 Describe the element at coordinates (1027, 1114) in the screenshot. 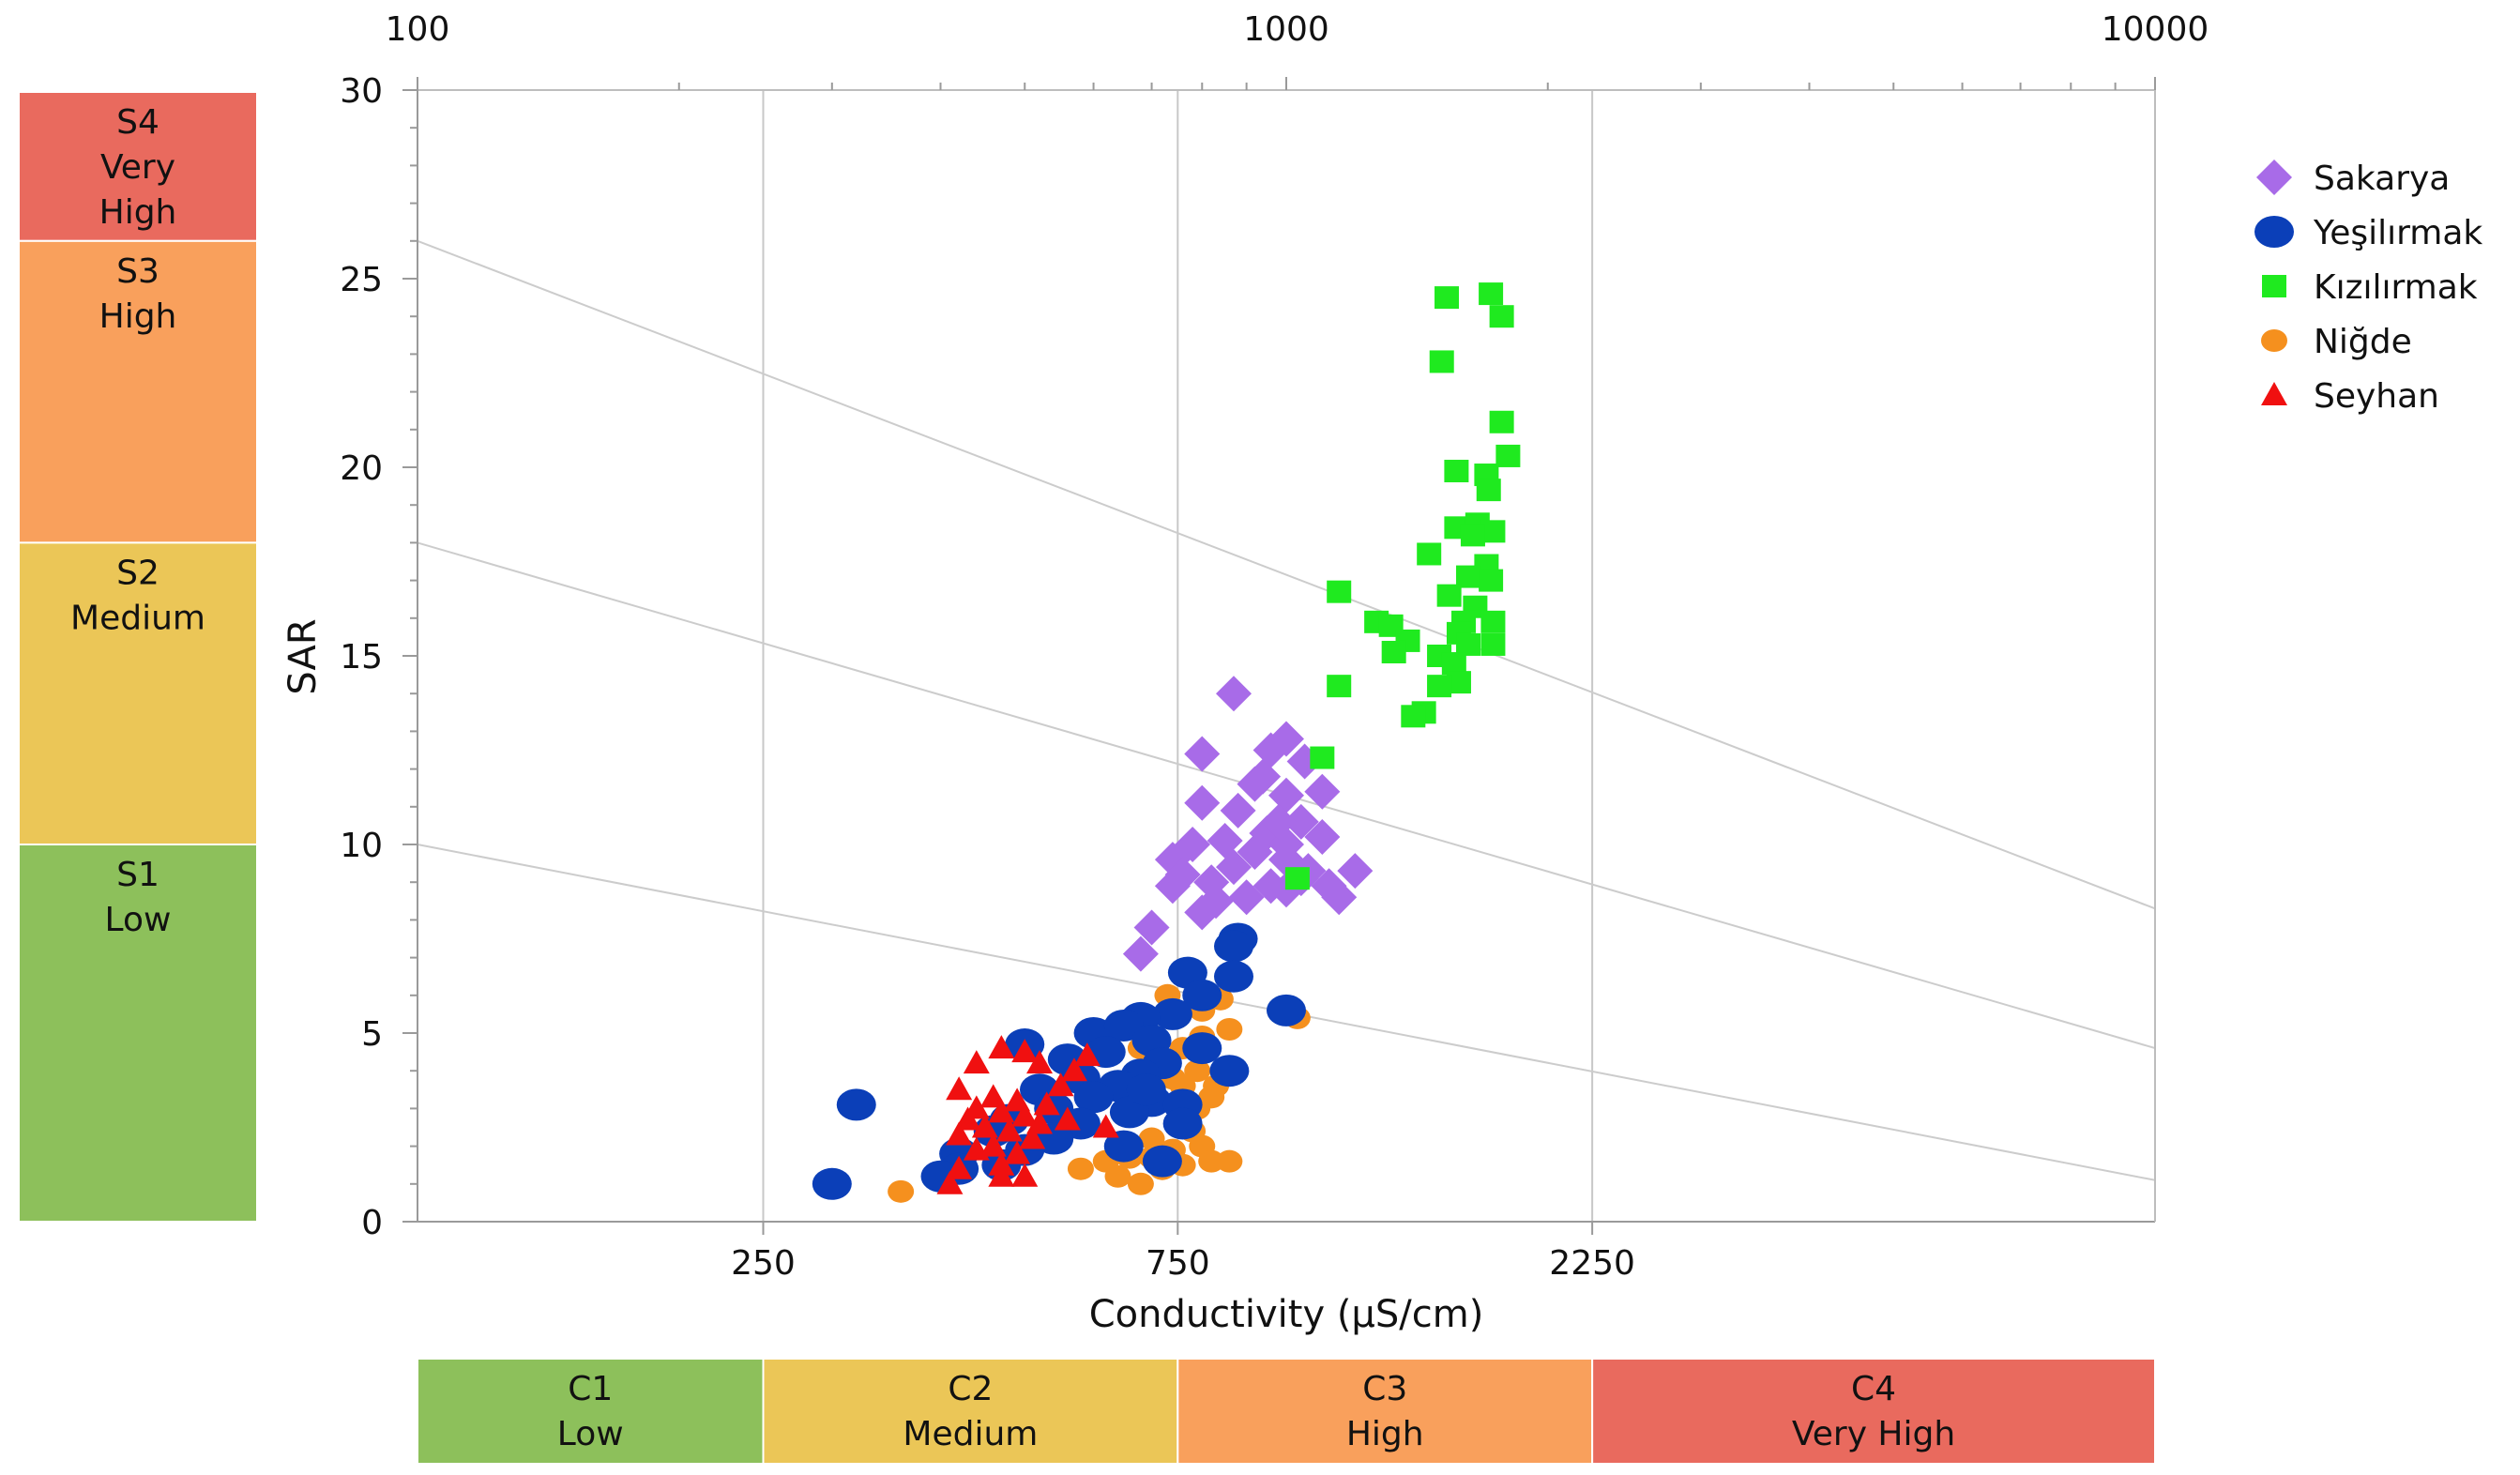

I see `series-seyhan` at that location.